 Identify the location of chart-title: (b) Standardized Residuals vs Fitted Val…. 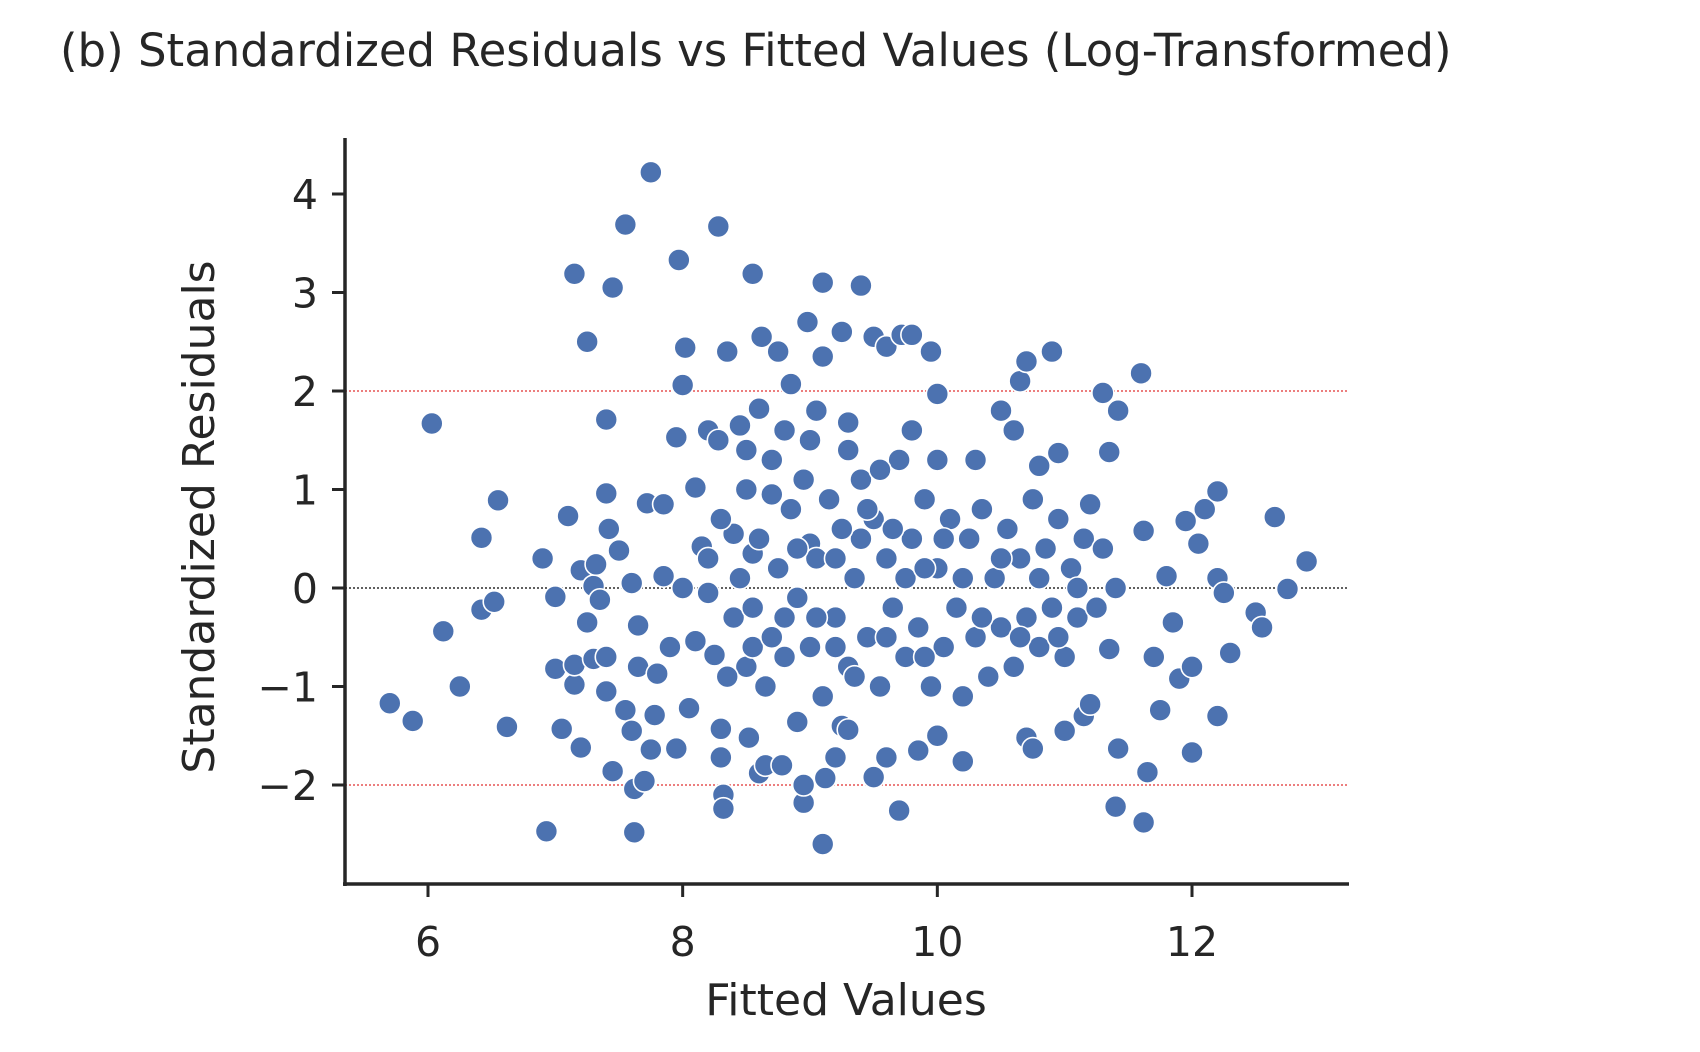
(756, 50).